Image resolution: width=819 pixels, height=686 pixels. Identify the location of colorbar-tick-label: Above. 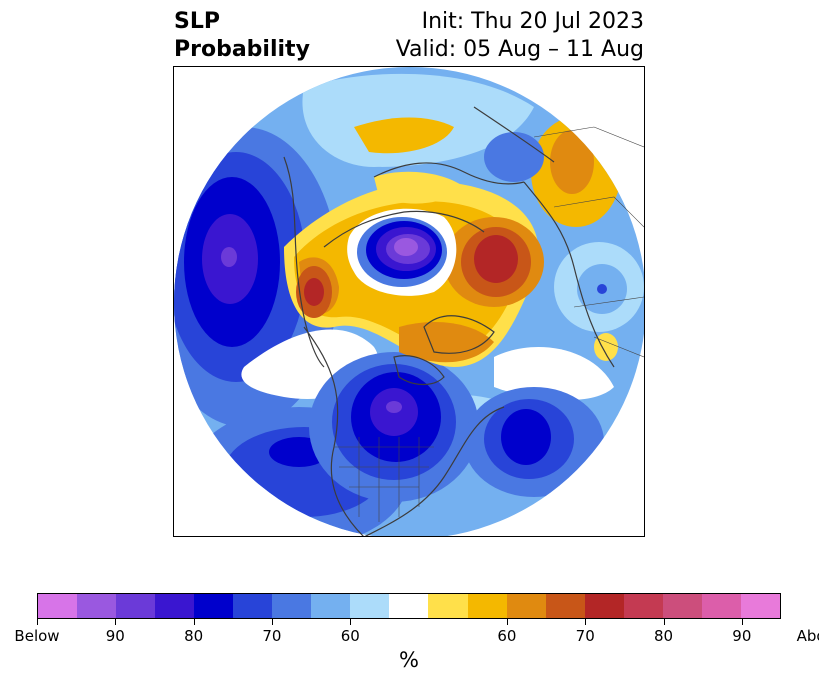
(807, 636).